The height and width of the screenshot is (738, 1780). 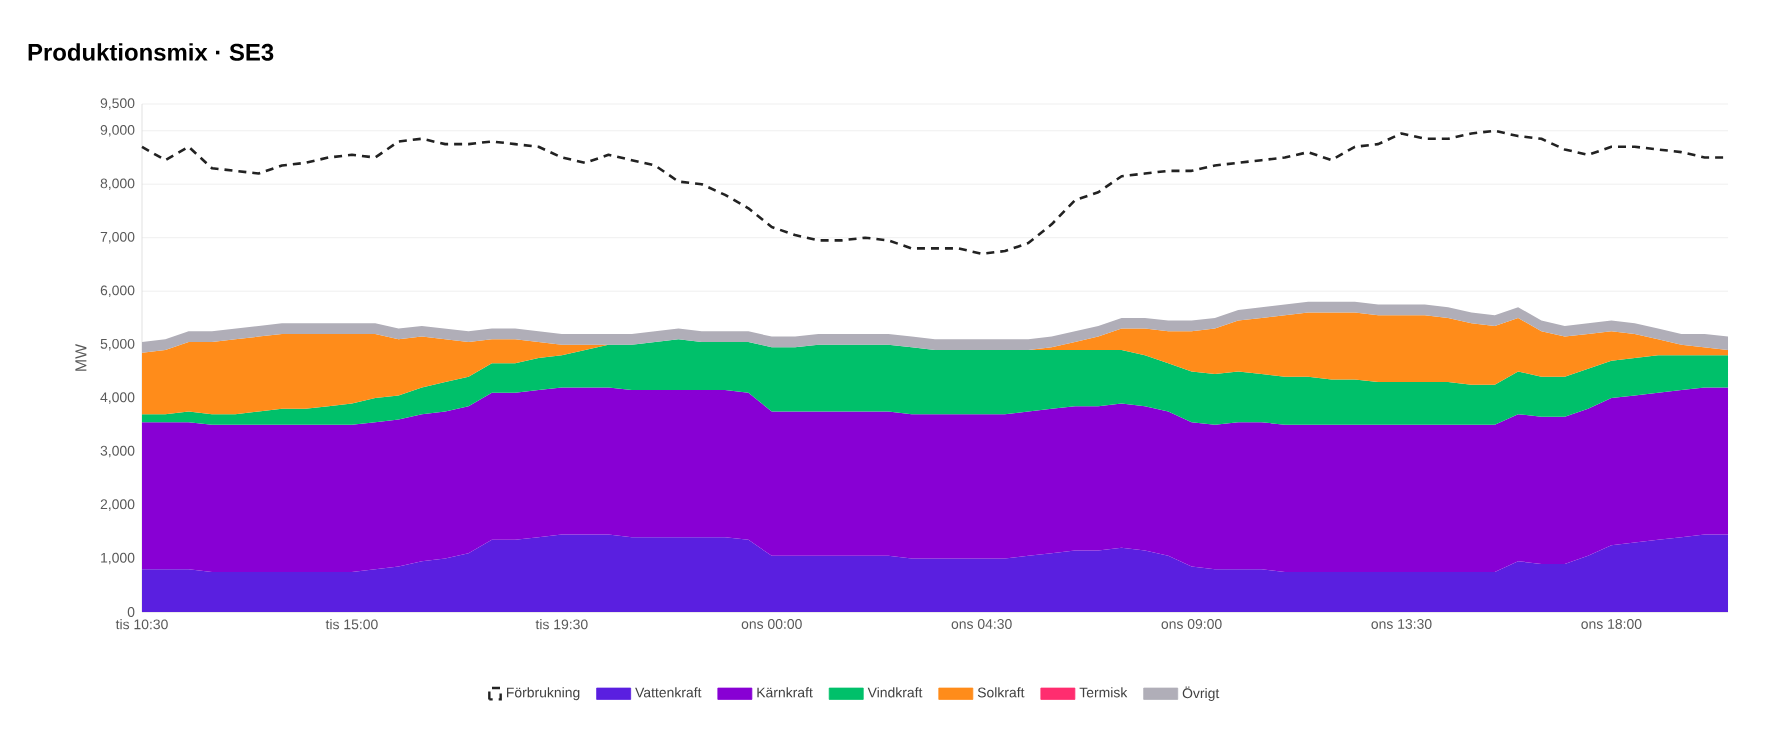 I want to click on chart-title: Produktionsmix · SE3, so click(x=151, y=52).